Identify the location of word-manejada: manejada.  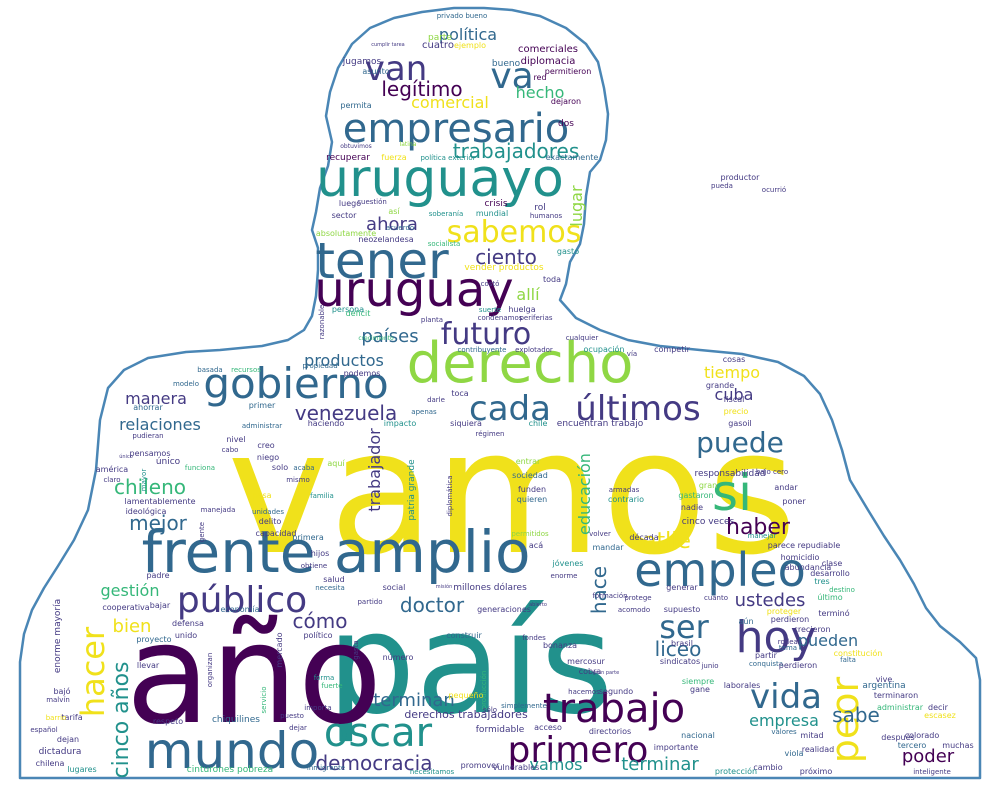
(218, 510).